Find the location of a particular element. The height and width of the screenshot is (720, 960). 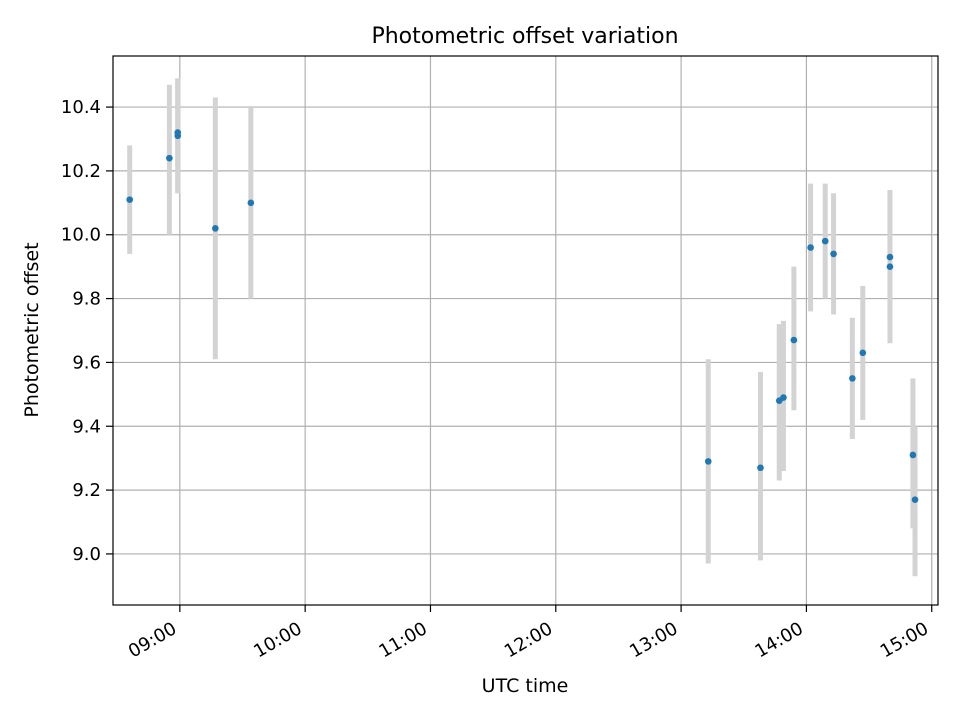

y-tick-label: 10.4 is located at coordinates (81, 107).